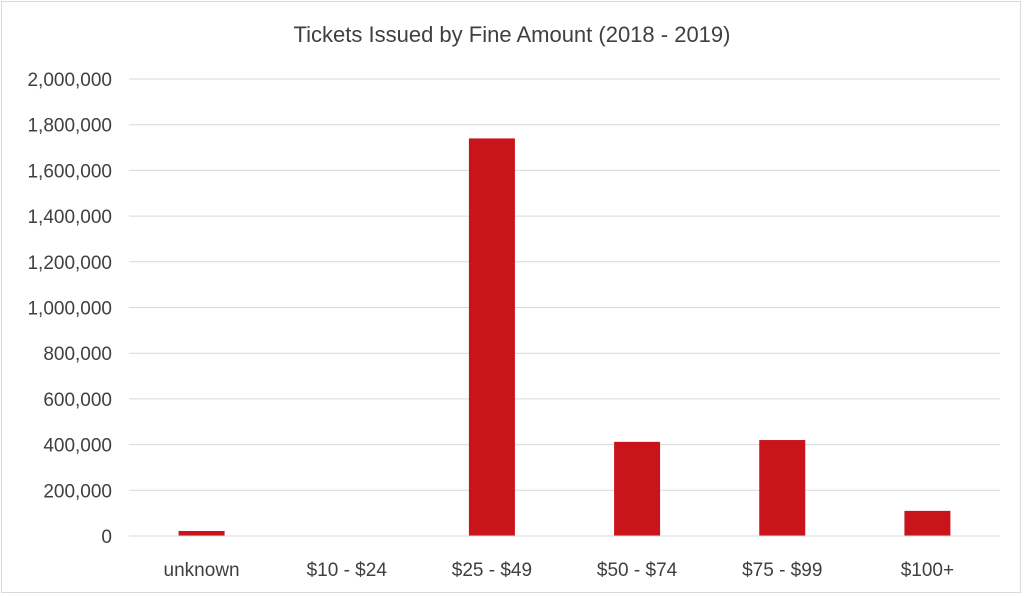  What do you see at coordinates (202, 570) in the screenshot?
I see `x-tick-label: unknown` at bounding box center [202, 570].